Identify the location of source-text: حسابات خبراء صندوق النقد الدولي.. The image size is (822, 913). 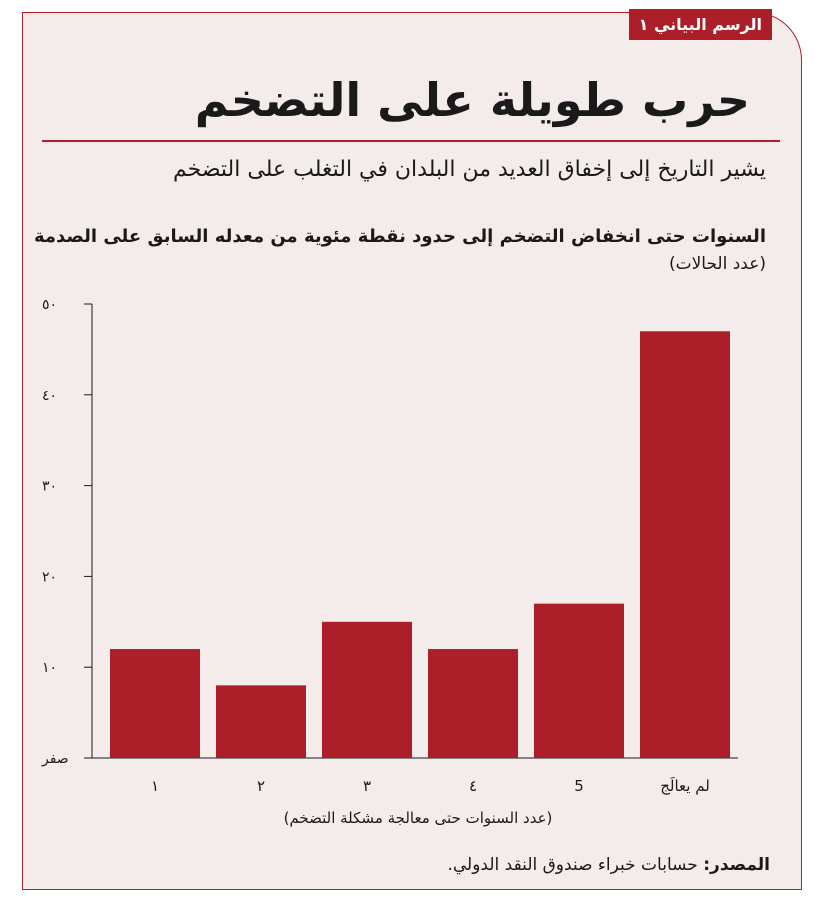
(572, 865).